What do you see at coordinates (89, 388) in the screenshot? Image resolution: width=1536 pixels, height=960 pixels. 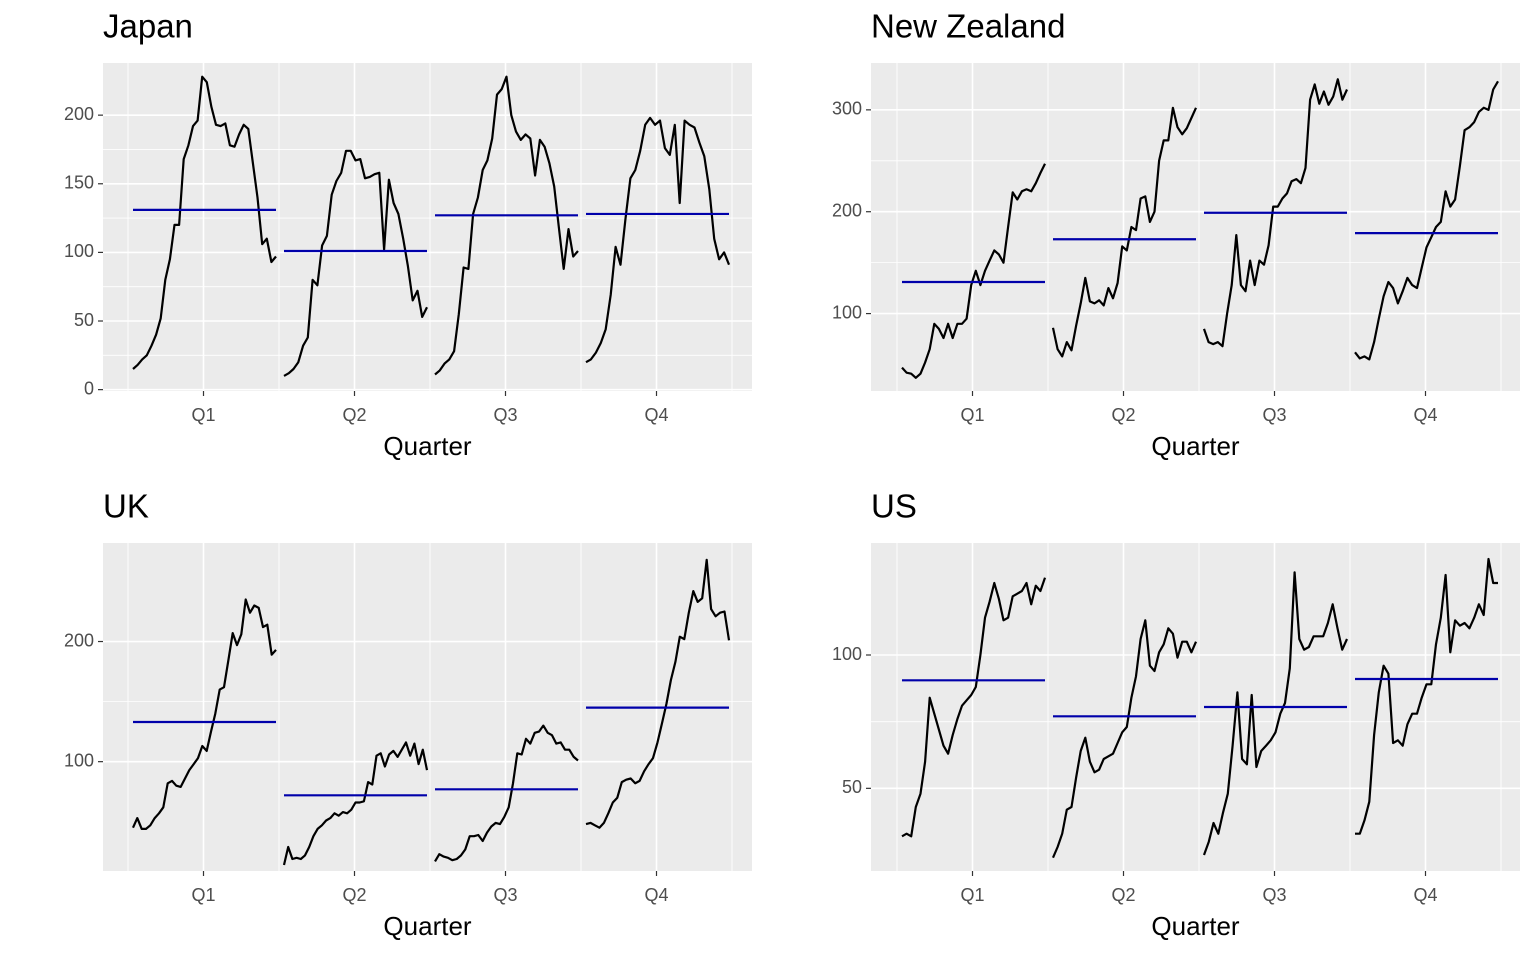 I see `y-tick-label: 0` at bounding box center [89, 388].